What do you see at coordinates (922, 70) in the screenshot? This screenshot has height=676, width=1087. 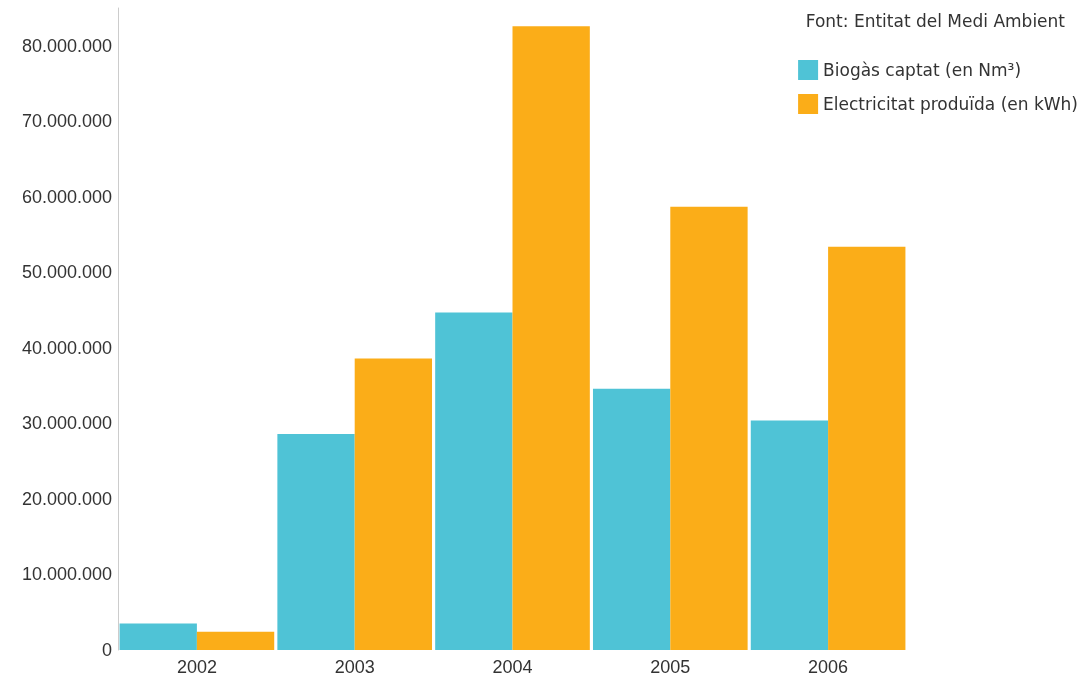 I see `legend-label: Biogàs captat (en Nm³)` at bounding box center [922, 70].